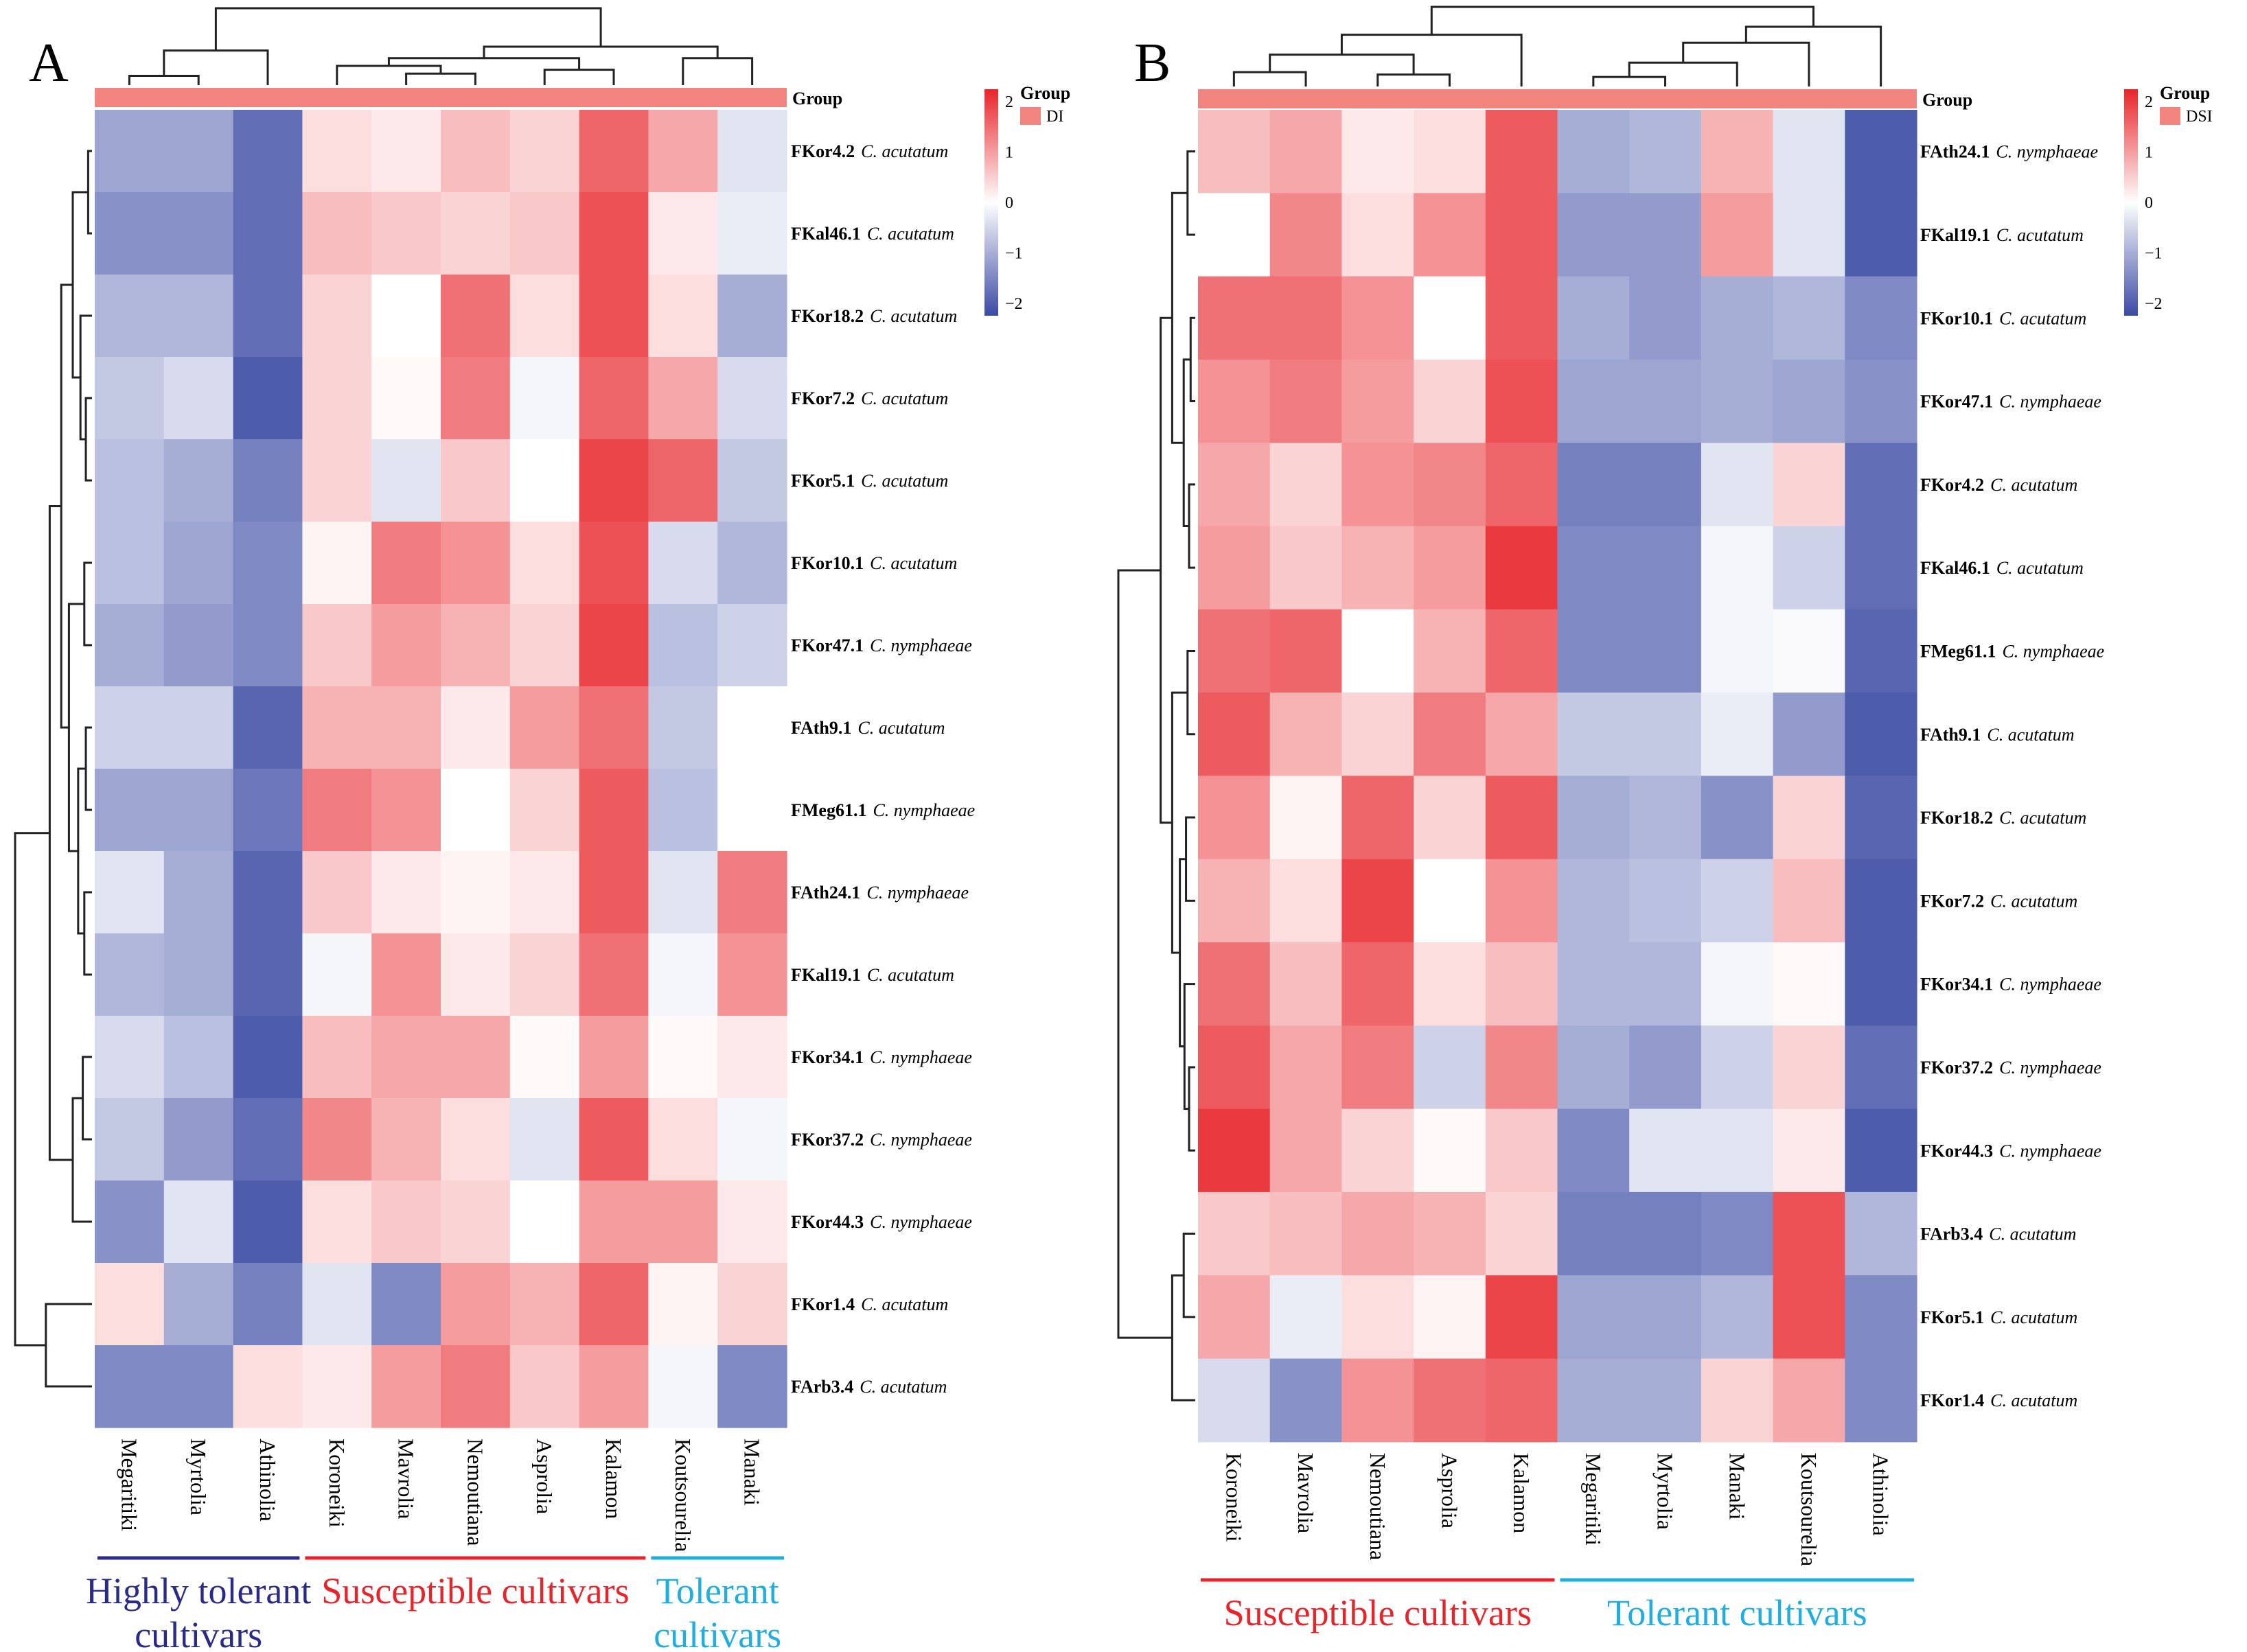 The width and height of the screenshot is (2247, 1652). What do you see at coordinates (1378, 1506) in the screenshot?
I see `column-label: Nemoutiana` at bounding box center [1378, 1506].